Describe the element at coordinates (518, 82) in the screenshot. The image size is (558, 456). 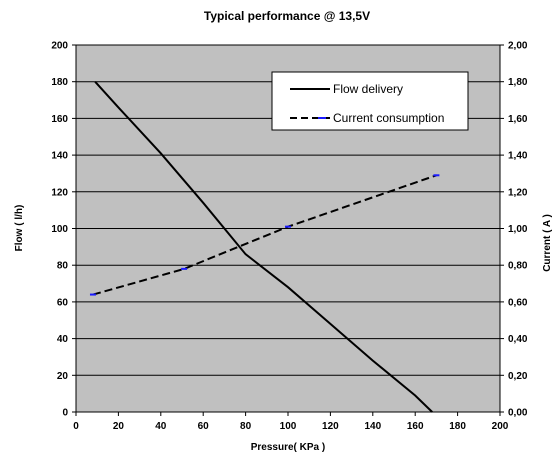
I see `y-right-tick-label: 1,80` at that location.